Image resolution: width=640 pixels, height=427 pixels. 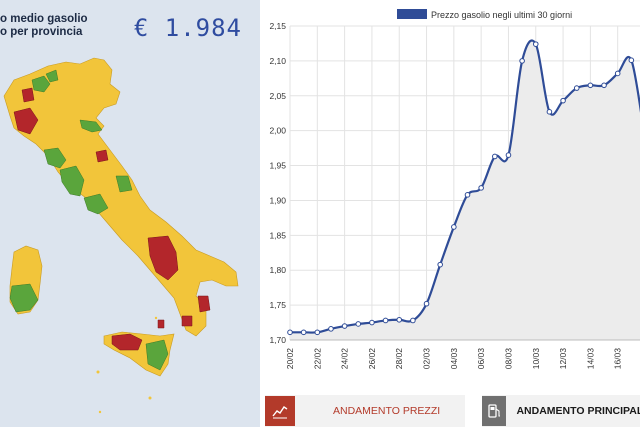 I want to click on y-tick-label: 1,90, so click(x=277, y=200).